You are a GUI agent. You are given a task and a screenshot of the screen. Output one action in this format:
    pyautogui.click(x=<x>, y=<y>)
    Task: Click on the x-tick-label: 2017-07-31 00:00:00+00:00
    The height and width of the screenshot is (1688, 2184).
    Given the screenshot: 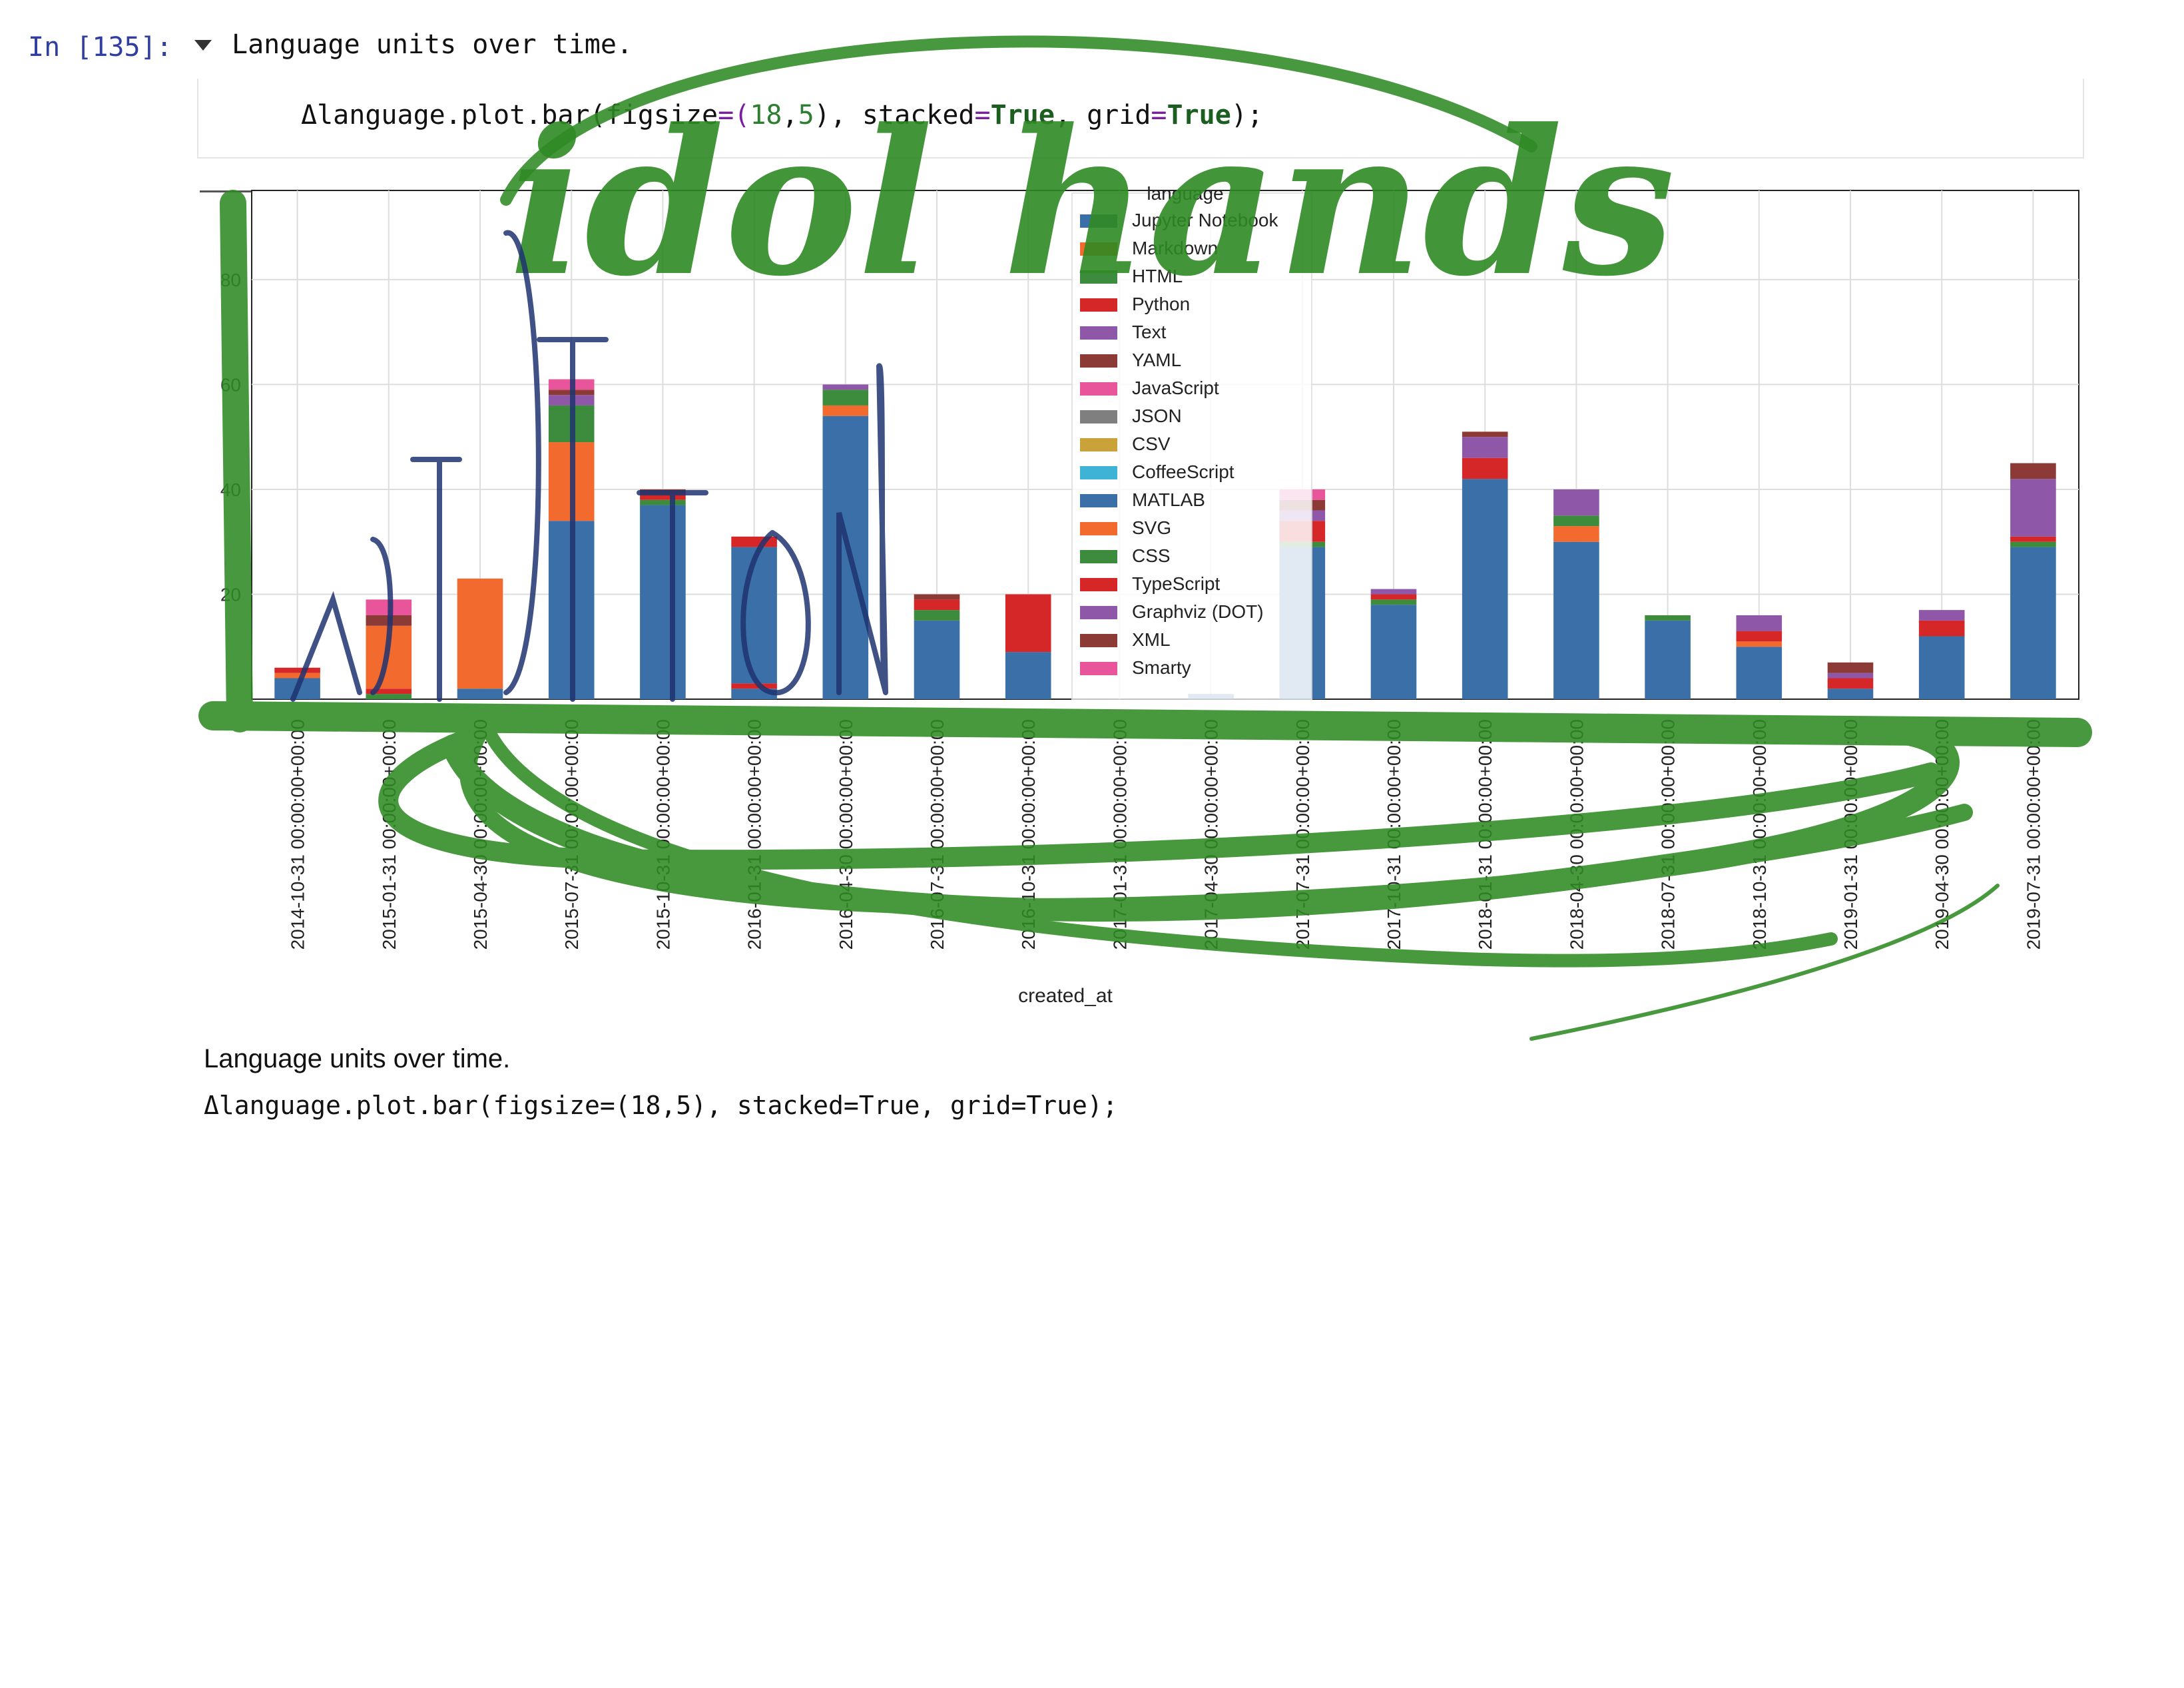 What is the action you would take?
    pyautogui.click(x=1303, y=834)
    